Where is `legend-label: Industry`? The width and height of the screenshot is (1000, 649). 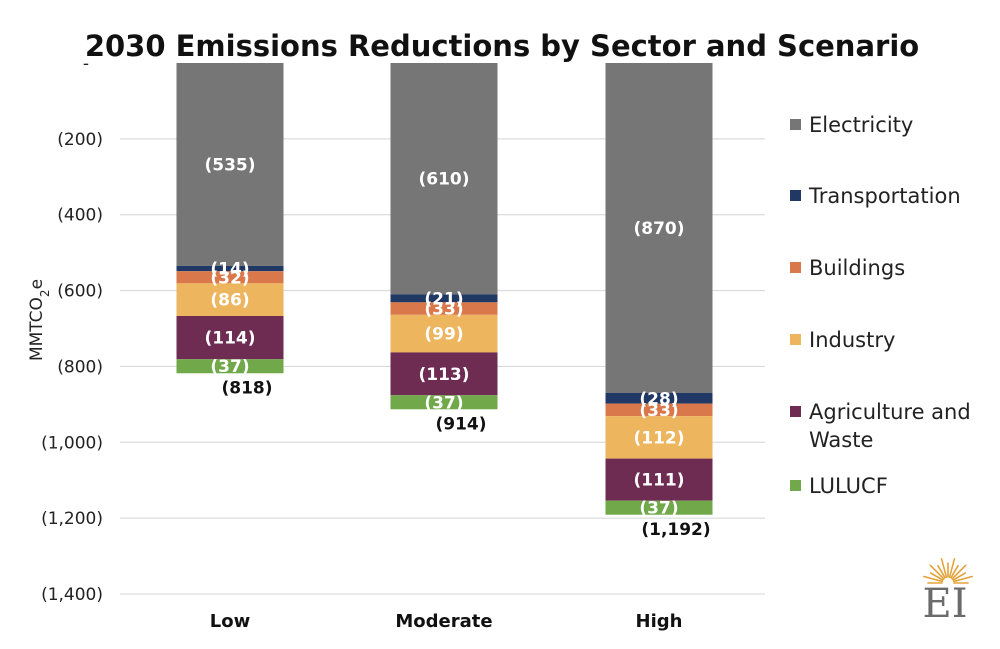
legend-label: Industry is located at coordinates (852, 340).